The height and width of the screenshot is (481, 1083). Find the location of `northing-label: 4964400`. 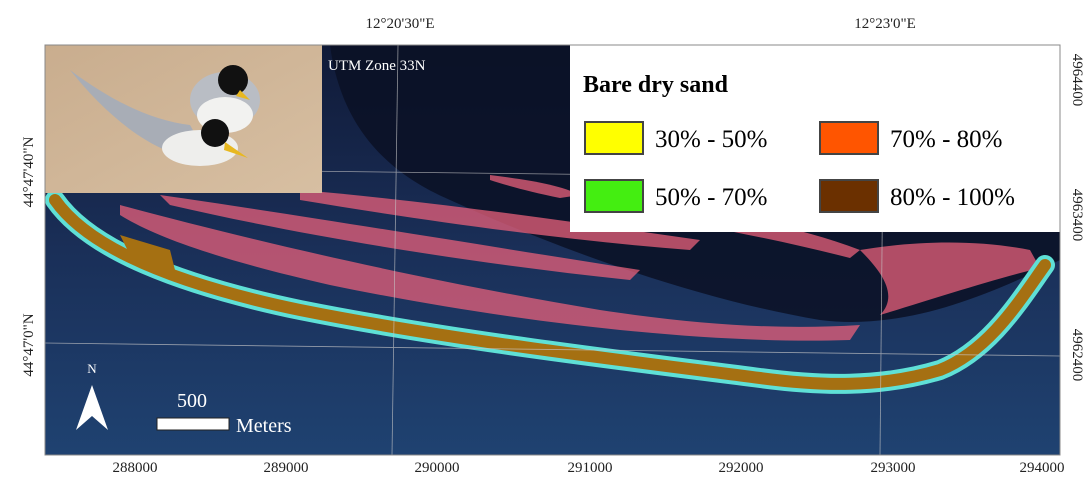

northing-label: 4964400 is located at coordinates (1076, 80).